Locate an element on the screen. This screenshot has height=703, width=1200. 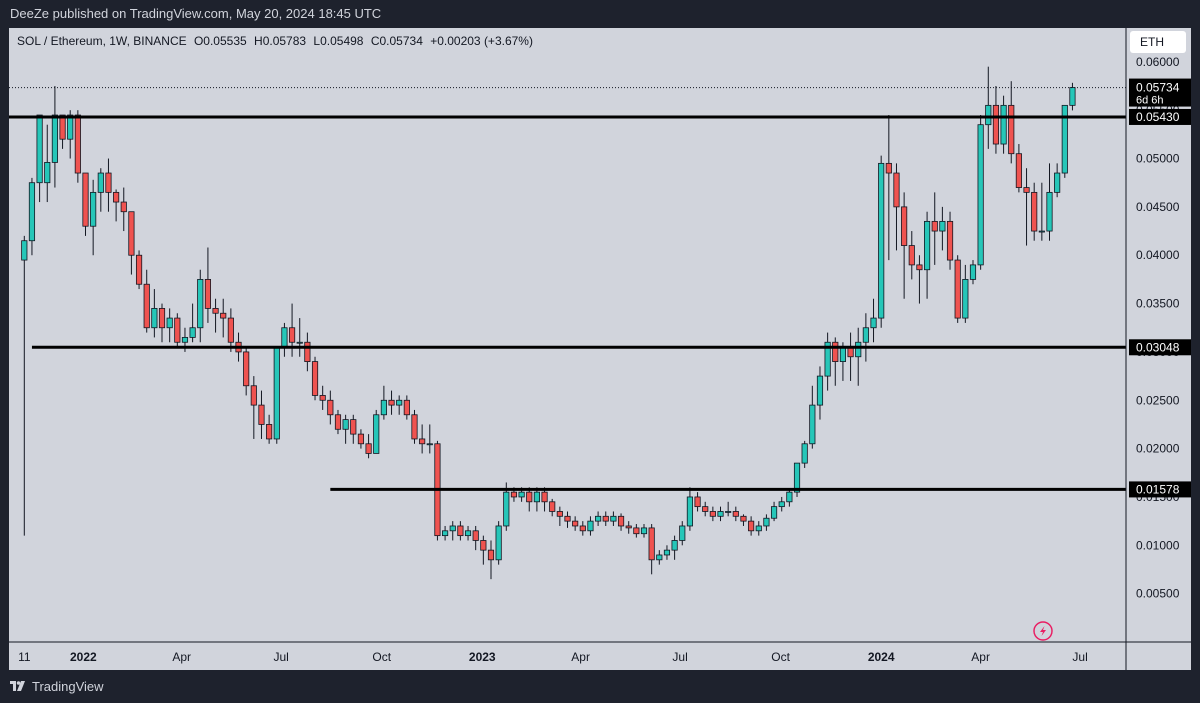
low-value: L0.05498 is located at coordinates (338, 41).